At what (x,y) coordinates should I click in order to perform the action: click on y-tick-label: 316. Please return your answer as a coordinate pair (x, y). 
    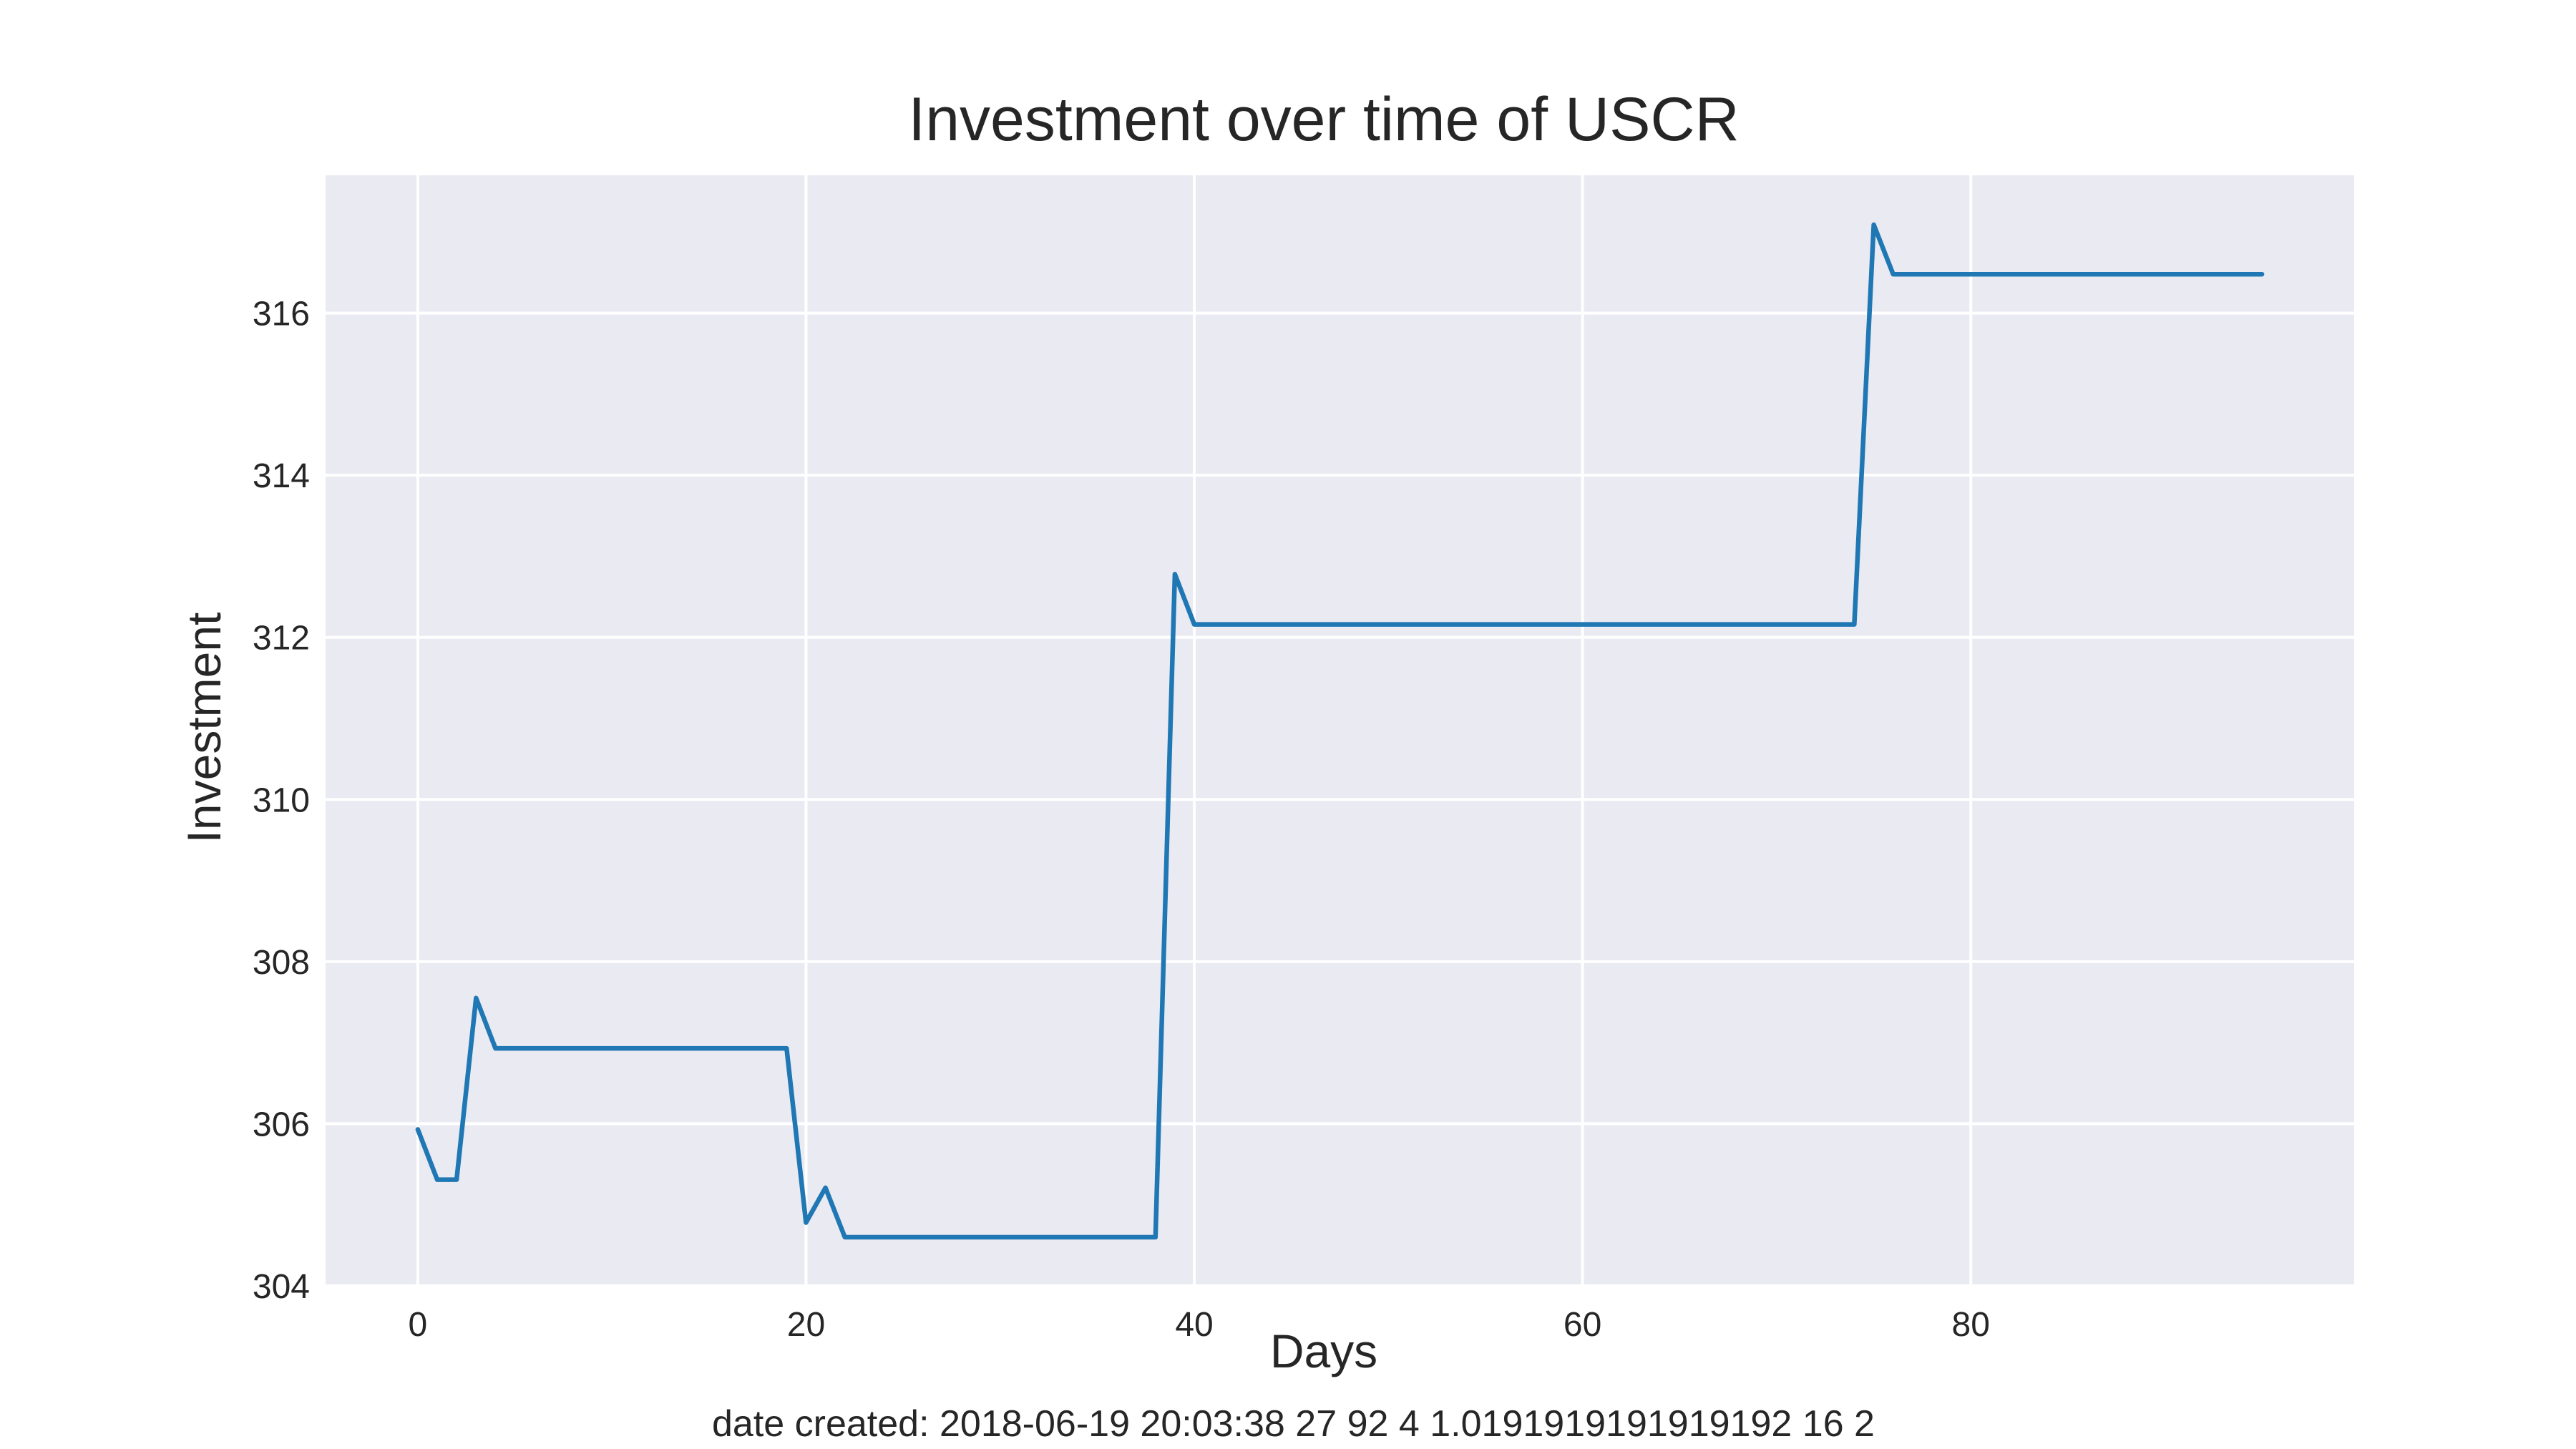
    Looking at the image, I should click on (281, 314).